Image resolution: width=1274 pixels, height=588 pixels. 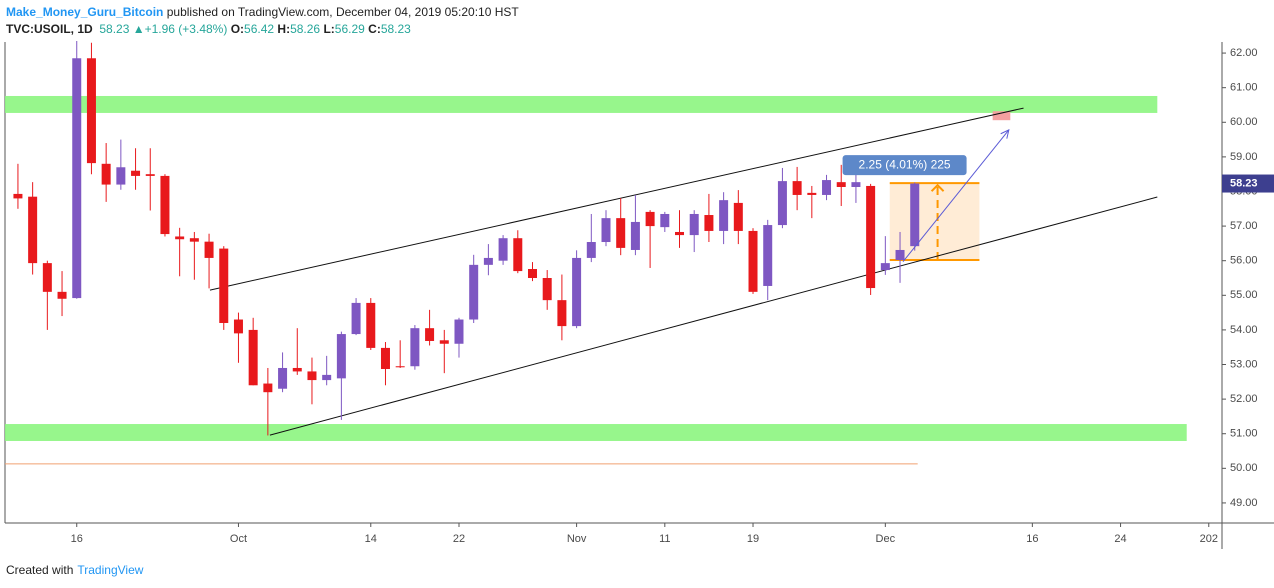 What do you see at coordinates (1244, 399) in the screenshot?
I see `y-tick-label: 52.00` at bounding box center [1244, 399].